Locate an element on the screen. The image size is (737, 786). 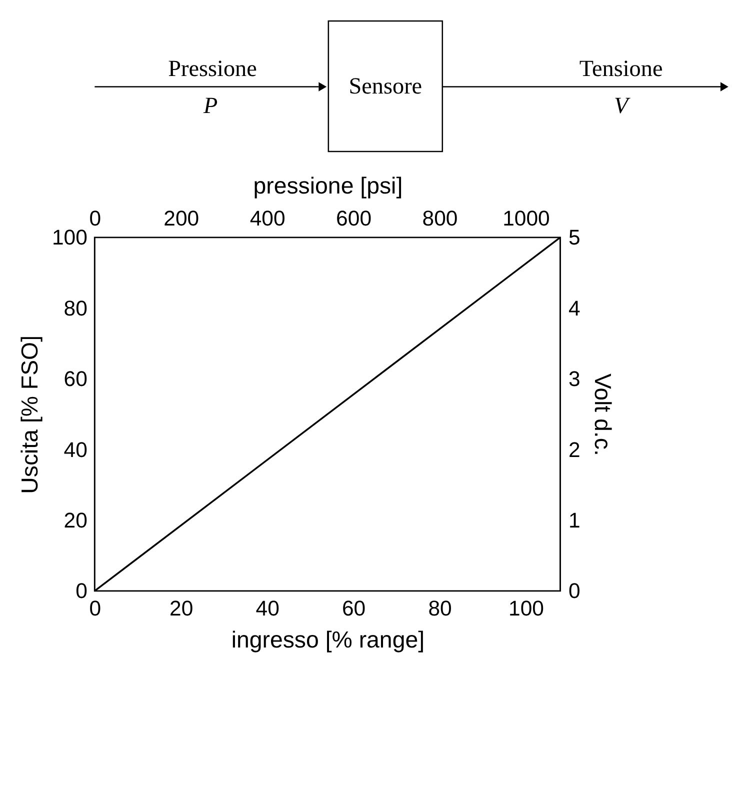
x2-tick-label: 800 is located at coordinates (440, 218).